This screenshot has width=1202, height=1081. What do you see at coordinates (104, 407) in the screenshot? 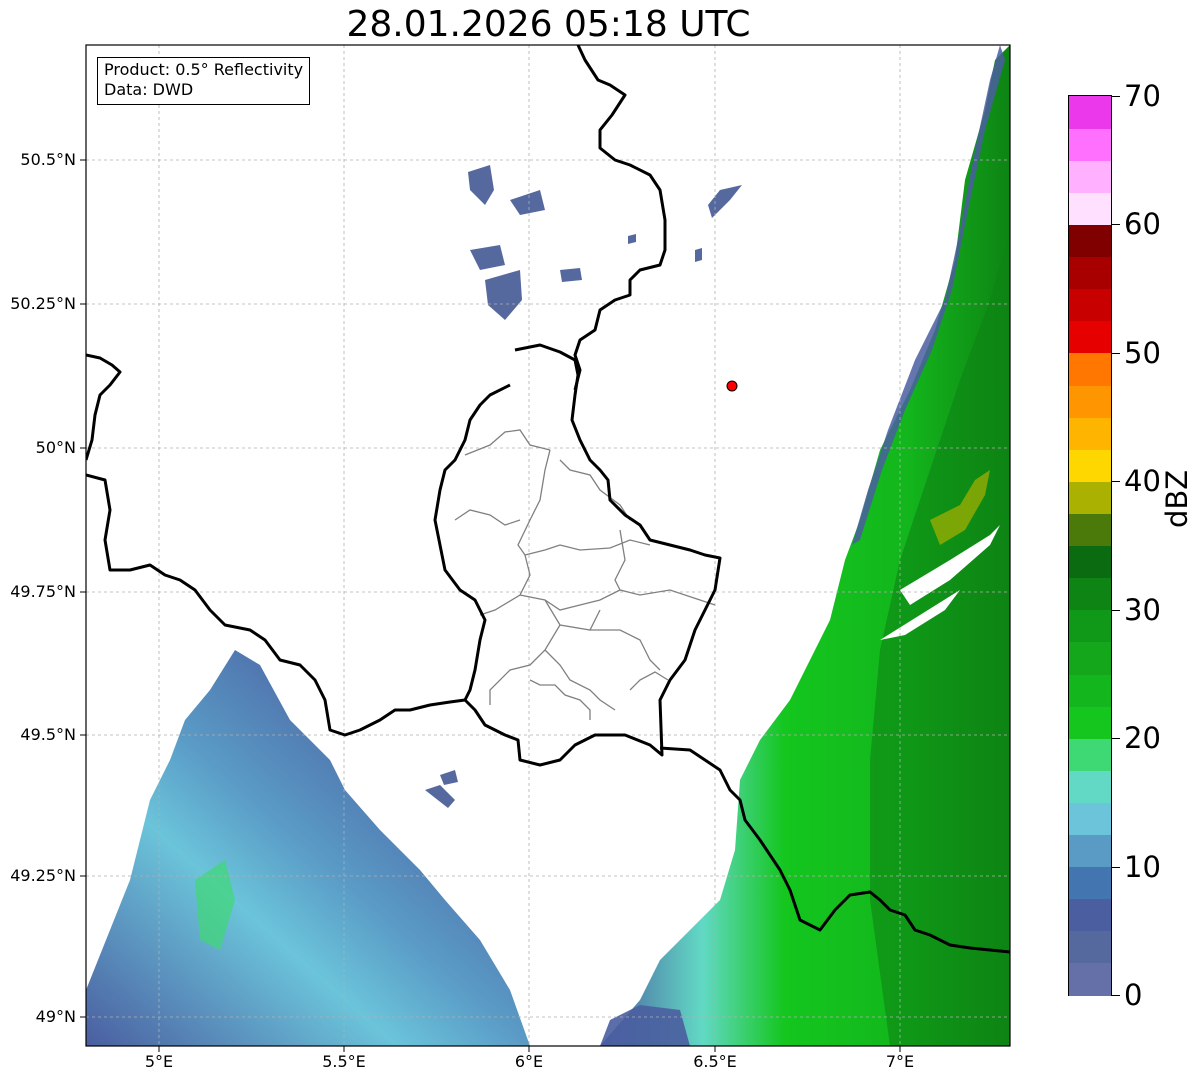
I see `belgium-france-north-border` at bounding box center [104, 407].